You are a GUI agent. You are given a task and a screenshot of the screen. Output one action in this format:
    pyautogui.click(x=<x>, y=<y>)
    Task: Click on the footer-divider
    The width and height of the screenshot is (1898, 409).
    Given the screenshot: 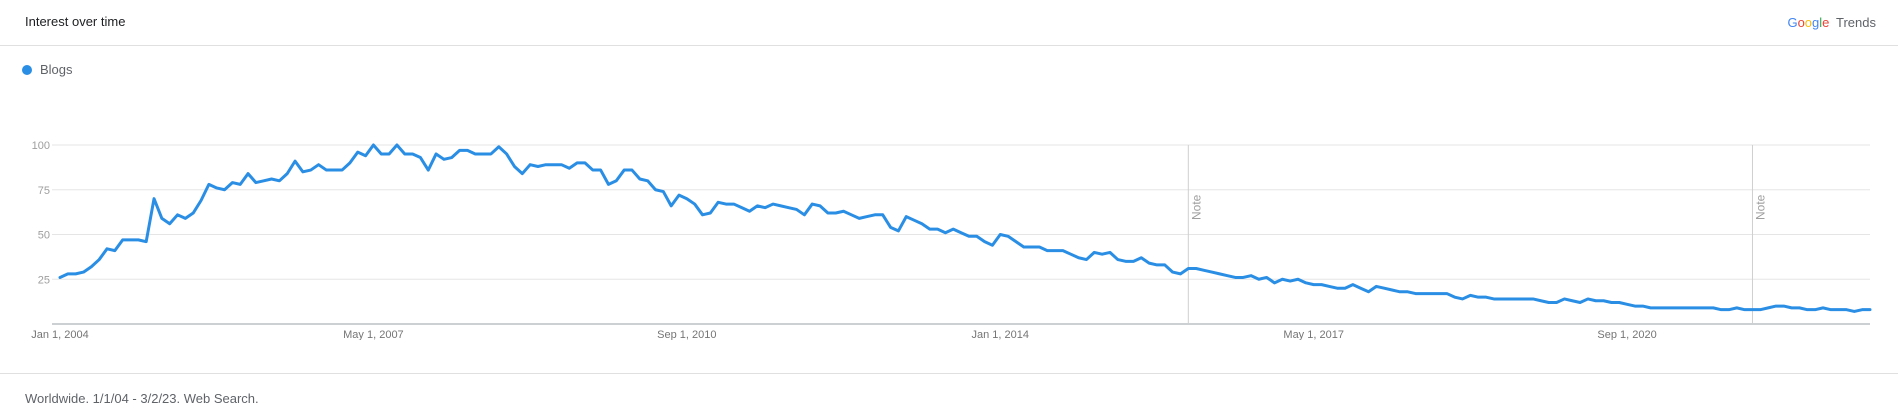 What is the action you would take?
    pyautogui.click(x=949, y=373)
    